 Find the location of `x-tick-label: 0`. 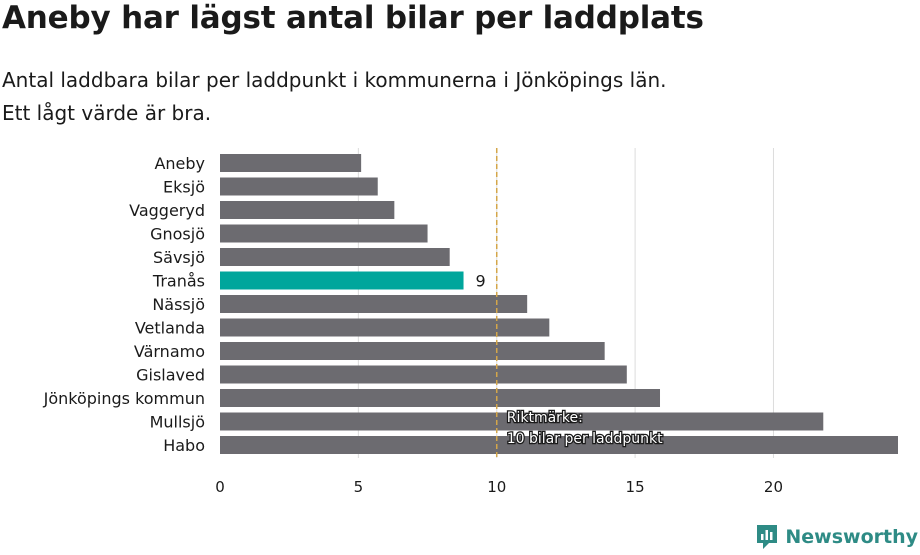

x-tick-label: 0 is located at coordinates (220, 487).